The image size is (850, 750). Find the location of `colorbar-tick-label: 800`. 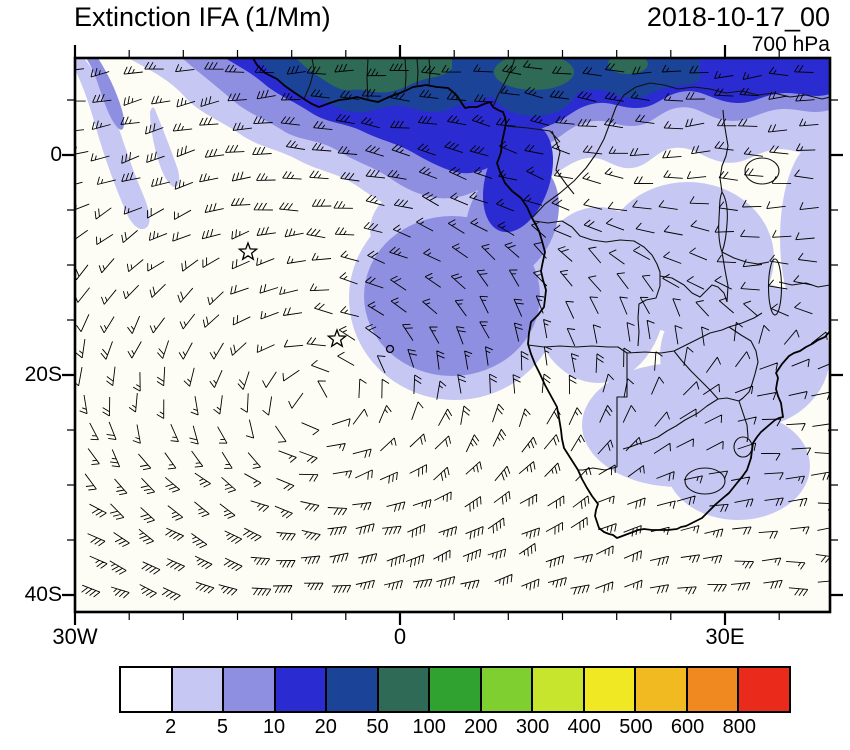

colorbar-tick-label: 800 is located at coordinates (739, 727).